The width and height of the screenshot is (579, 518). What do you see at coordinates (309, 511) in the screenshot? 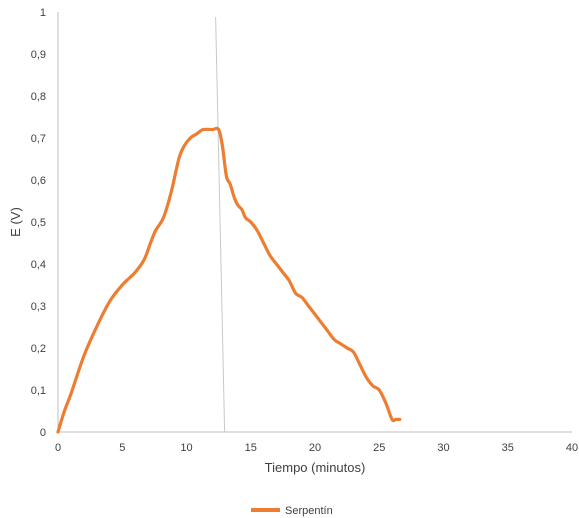
I see `legend-label: Serpentín` at bounding box center [309, 511].